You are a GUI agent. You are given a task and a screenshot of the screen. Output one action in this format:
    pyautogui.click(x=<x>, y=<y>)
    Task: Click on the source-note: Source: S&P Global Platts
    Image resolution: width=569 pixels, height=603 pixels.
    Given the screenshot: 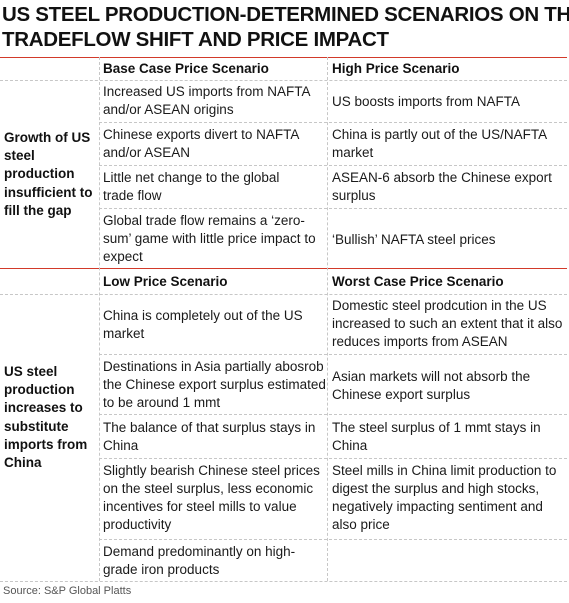 What is the action you would take?
    pyautogui.click(x=67, y=591)
    